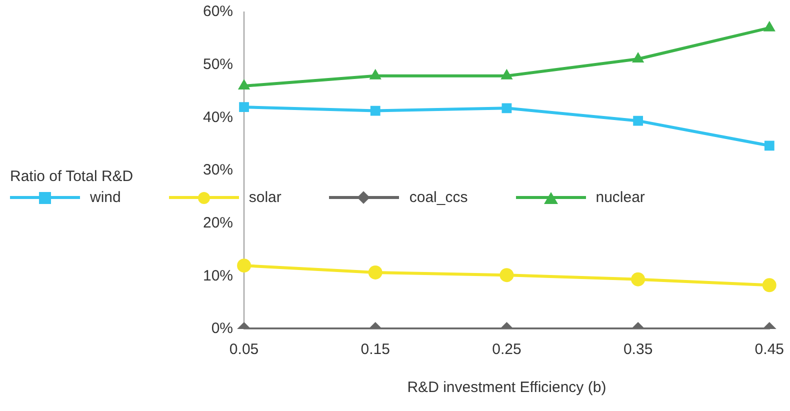 This screenshot has width=790, height=411. I want to click on y-tick-label: 60%, so click(218, 11).